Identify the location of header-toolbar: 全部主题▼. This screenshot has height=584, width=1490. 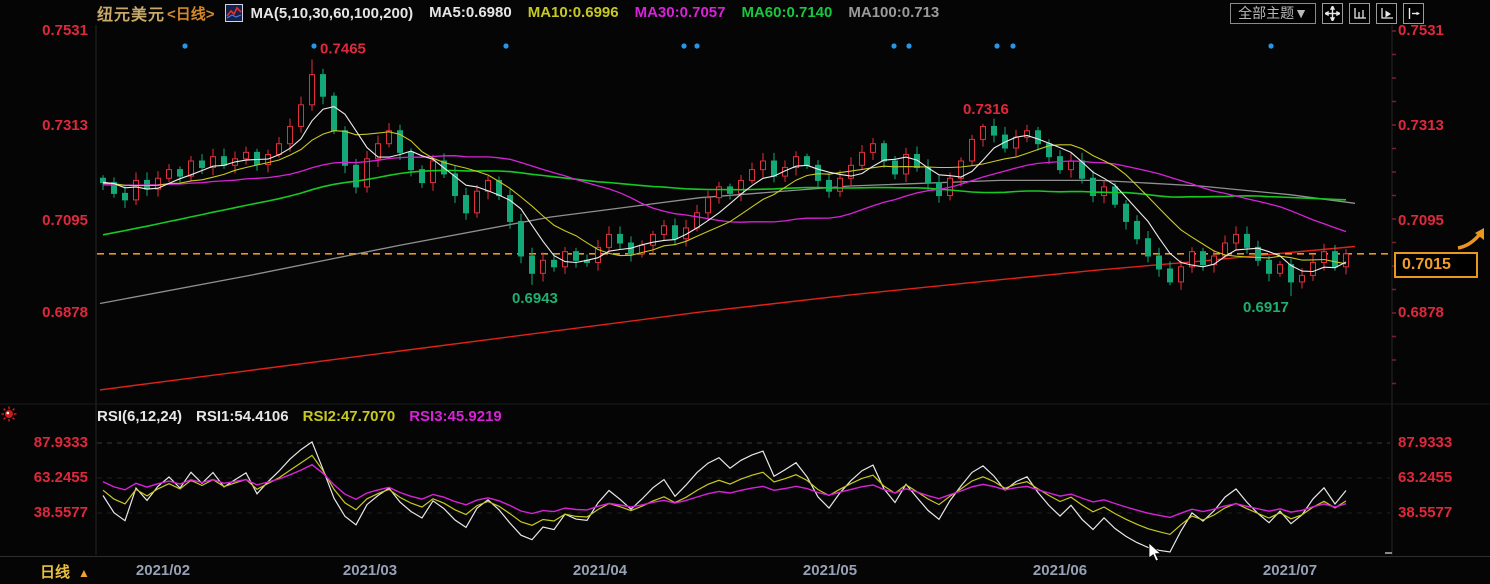
(1327, 13).